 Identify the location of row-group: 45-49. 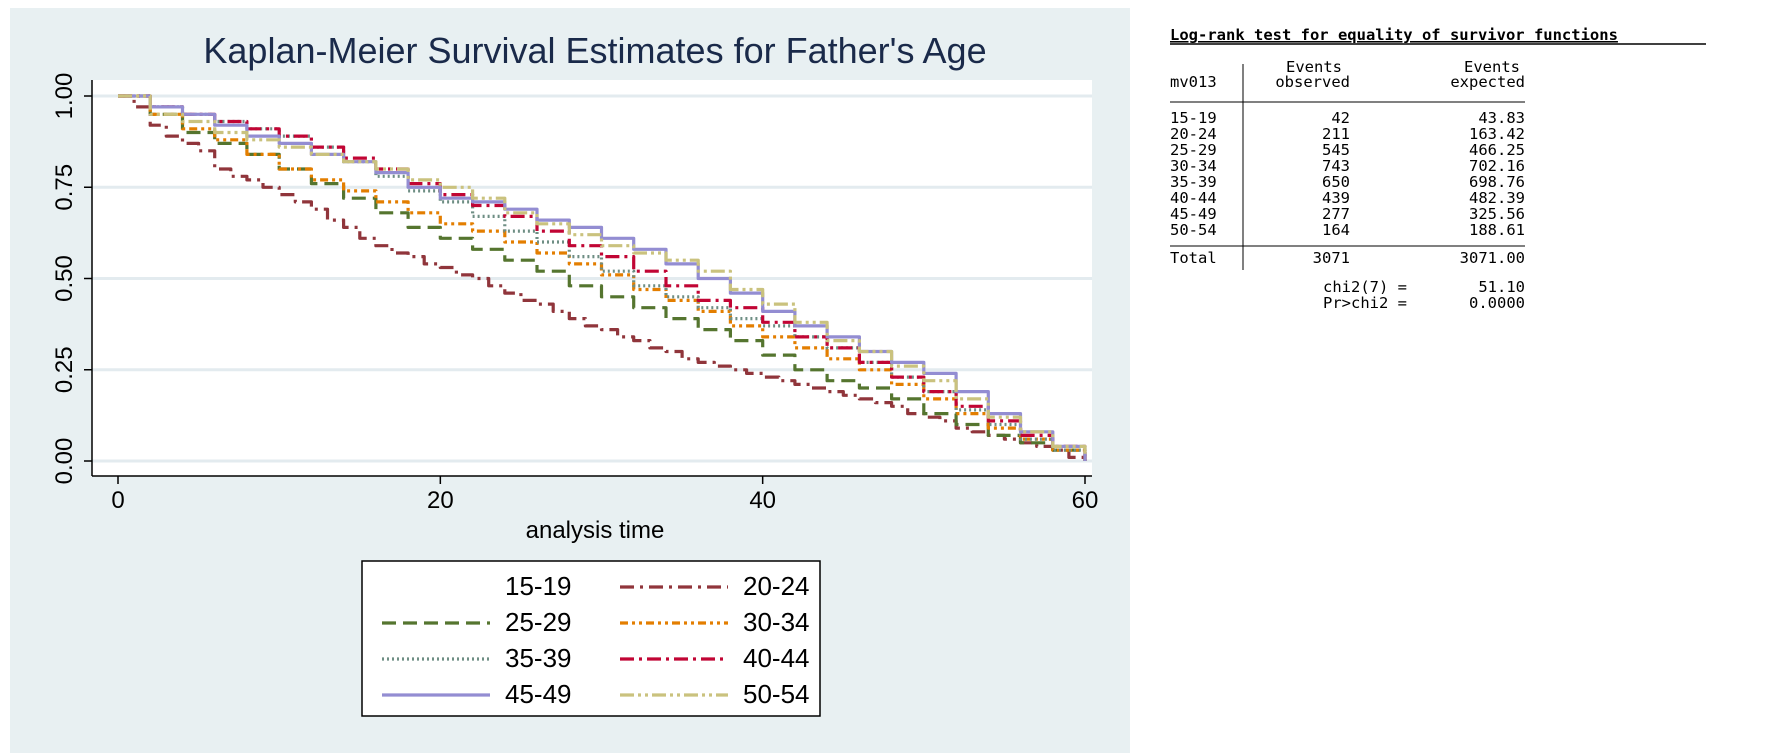
(1193, 214).